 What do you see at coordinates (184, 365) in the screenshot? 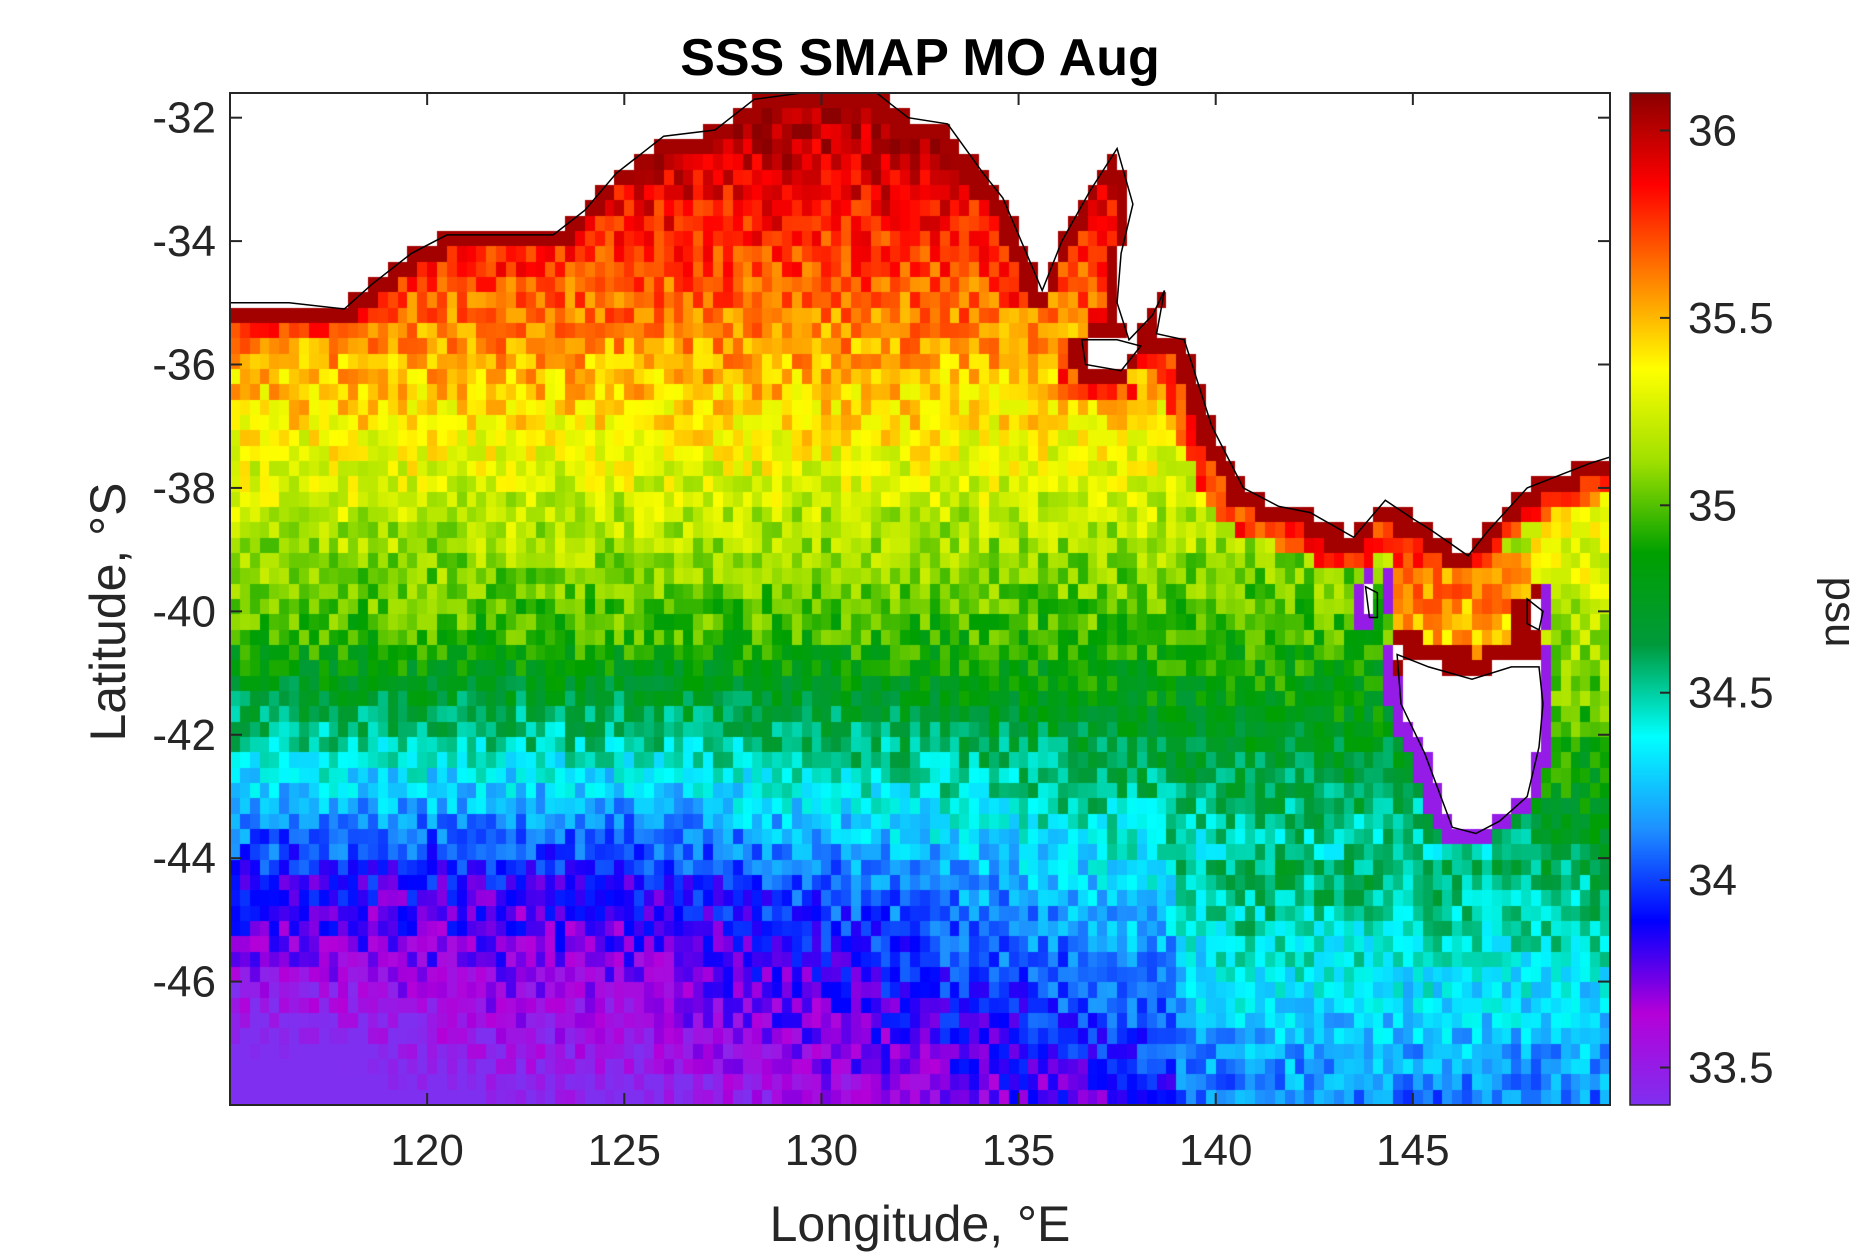
I see `y-tick-label: -36` at bounding box center [184, 365].